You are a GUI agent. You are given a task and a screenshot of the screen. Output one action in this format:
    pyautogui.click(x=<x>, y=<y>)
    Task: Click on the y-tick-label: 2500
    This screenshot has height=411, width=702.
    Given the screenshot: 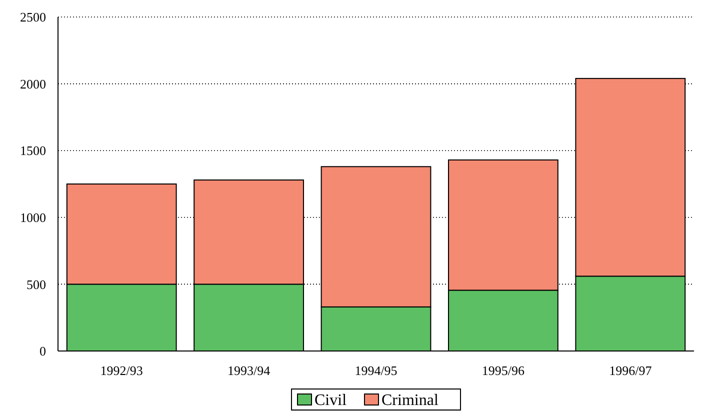 What is the action you would take?
    pyautogui.click(x=33, y=17)
    